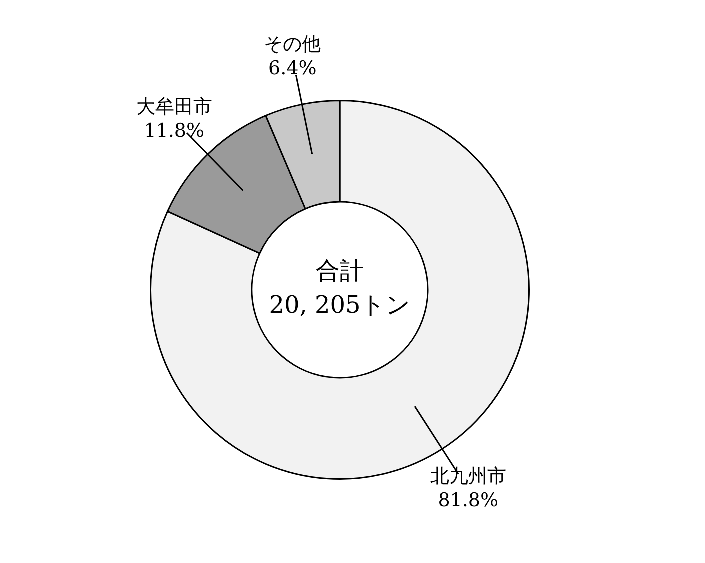 The image size is (705, 563). What do you see at coordinates (340, 271) in the screenshot?
I see `text: 合計` at bounding box center [340, 271].